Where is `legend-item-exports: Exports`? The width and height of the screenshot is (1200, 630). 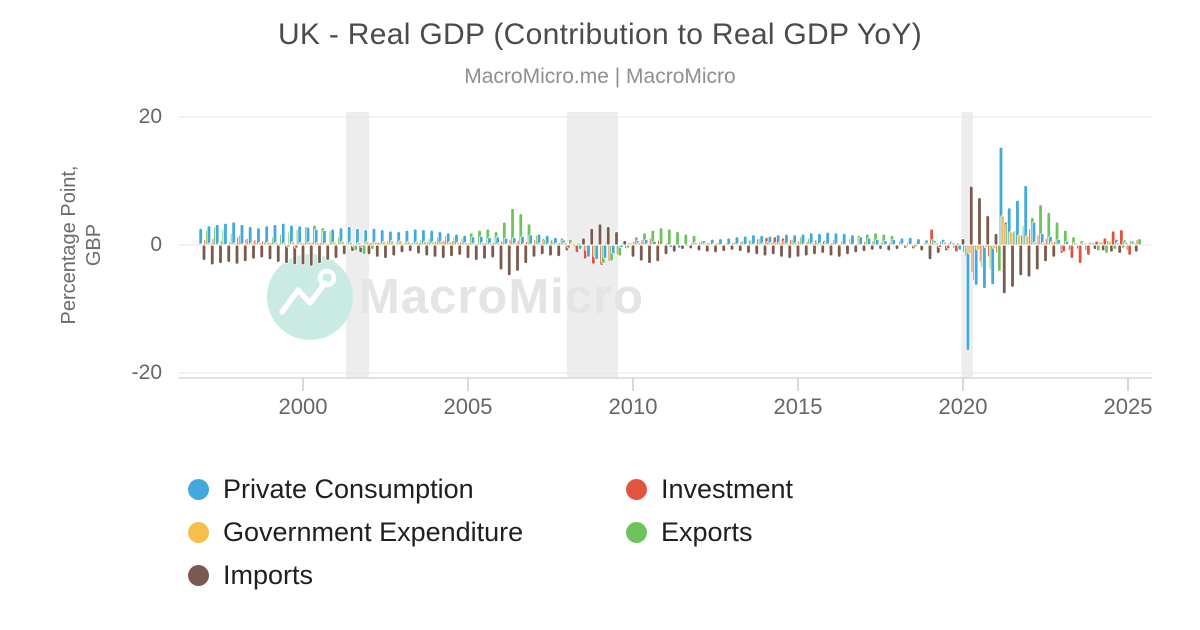
legend-item-exports: Exports is located at coordinates (709, 532).